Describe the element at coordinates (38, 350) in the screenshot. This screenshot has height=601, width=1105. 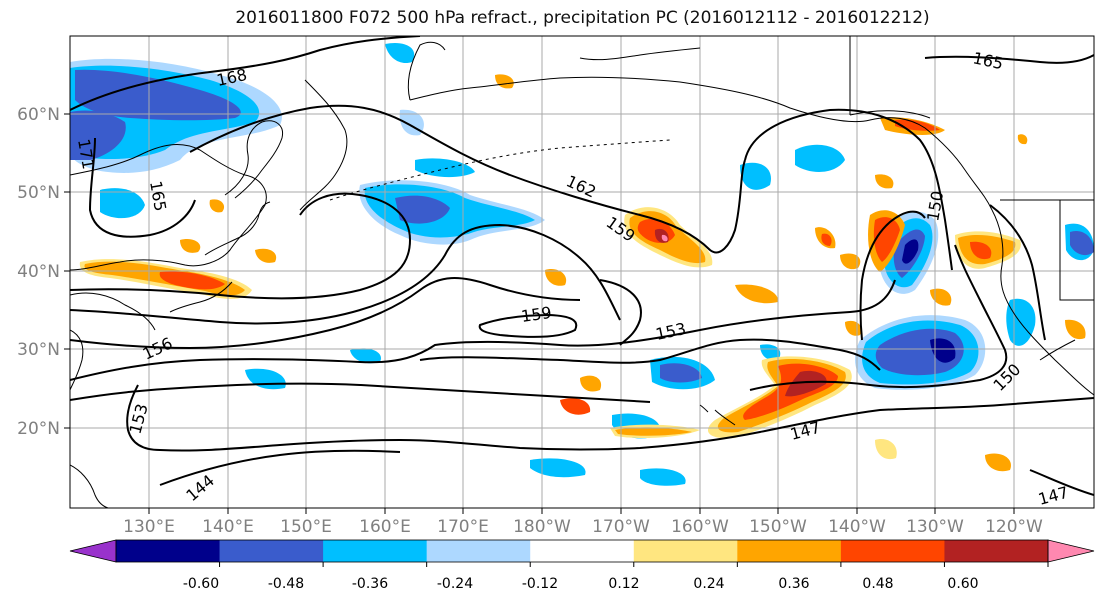
I see `lat-label: 30°N` at that location.